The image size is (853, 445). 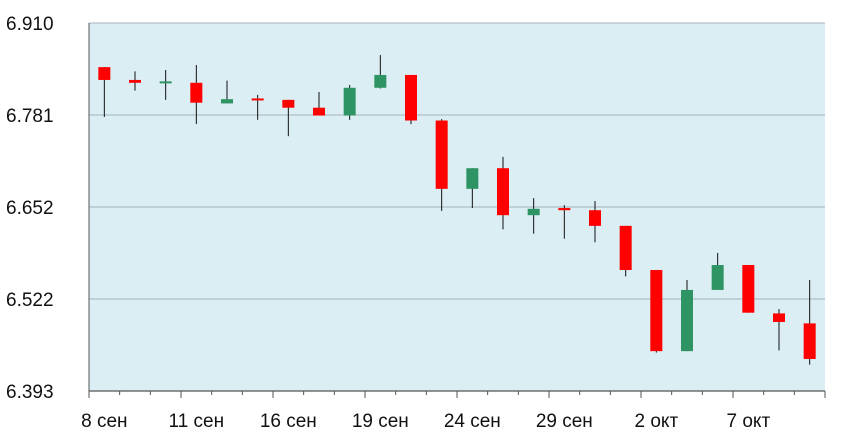 What do you see at coordinates (564, 421) in the screenshot?
I see `x-tick-label: 29 сен` at bounding box center [564, 421].